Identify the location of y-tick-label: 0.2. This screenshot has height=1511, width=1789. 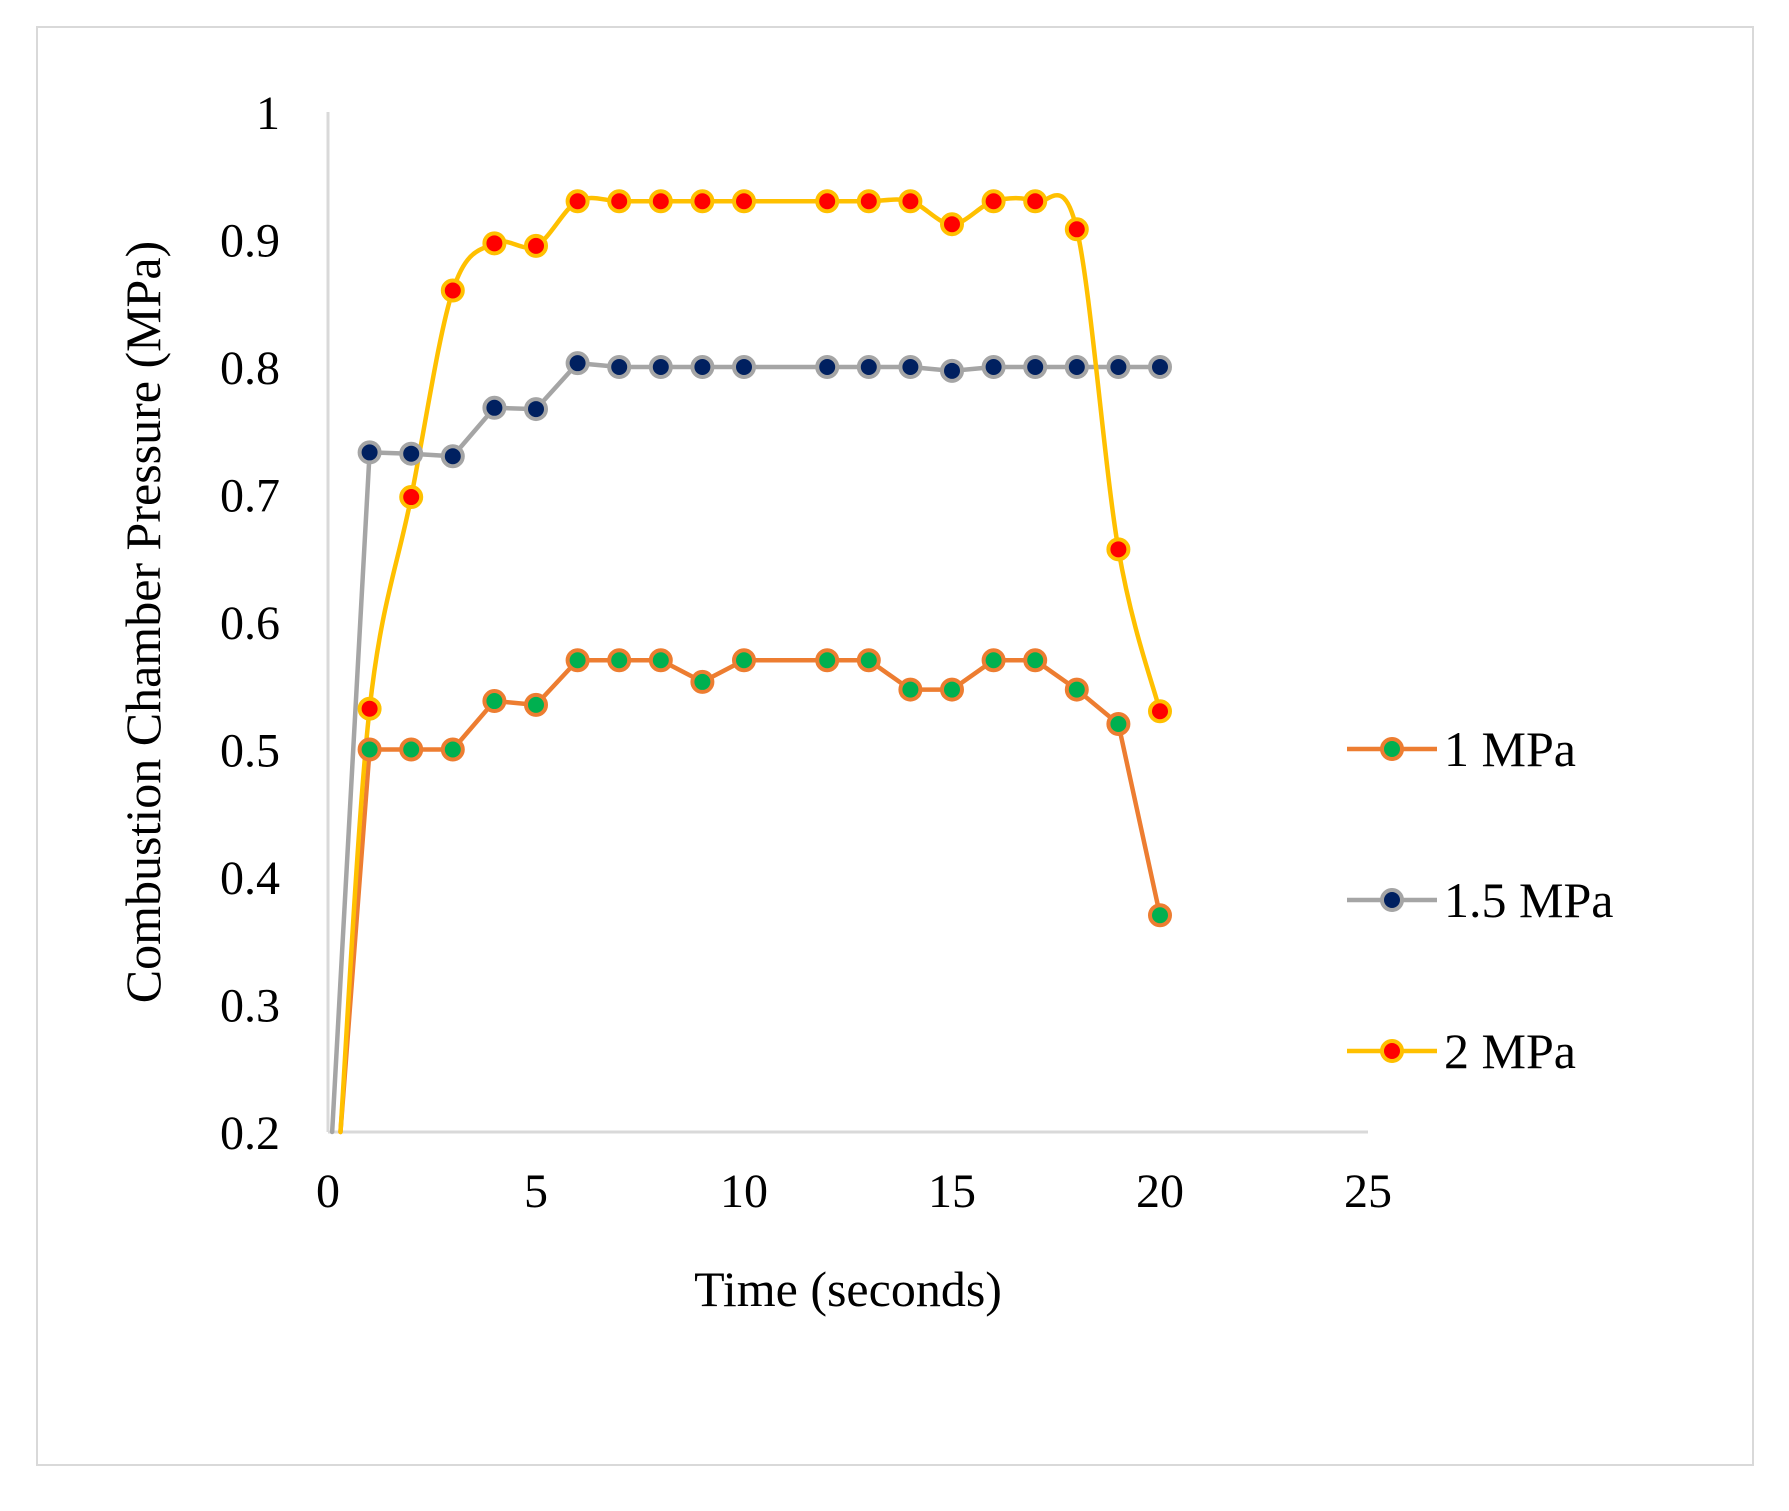
(250, 1133).